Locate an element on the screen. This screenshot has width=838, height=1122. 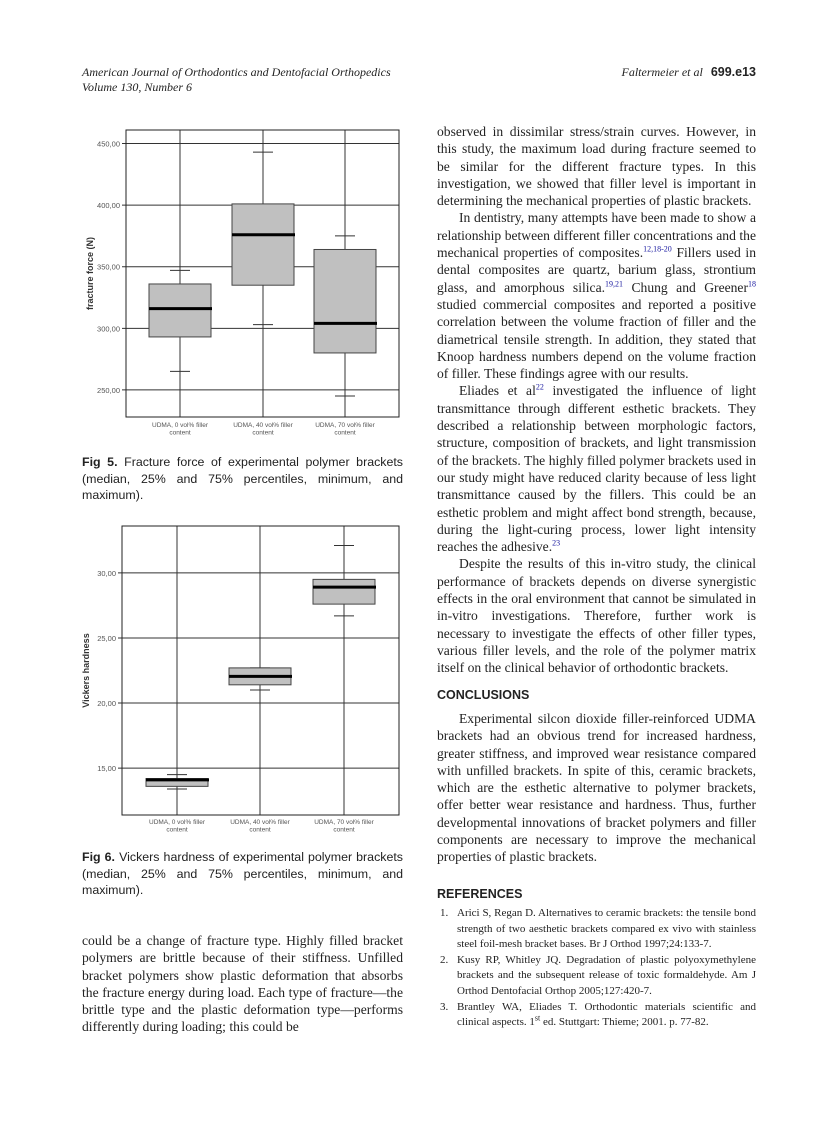
citation-superscript: 22 is located at coordinates (539, 387).